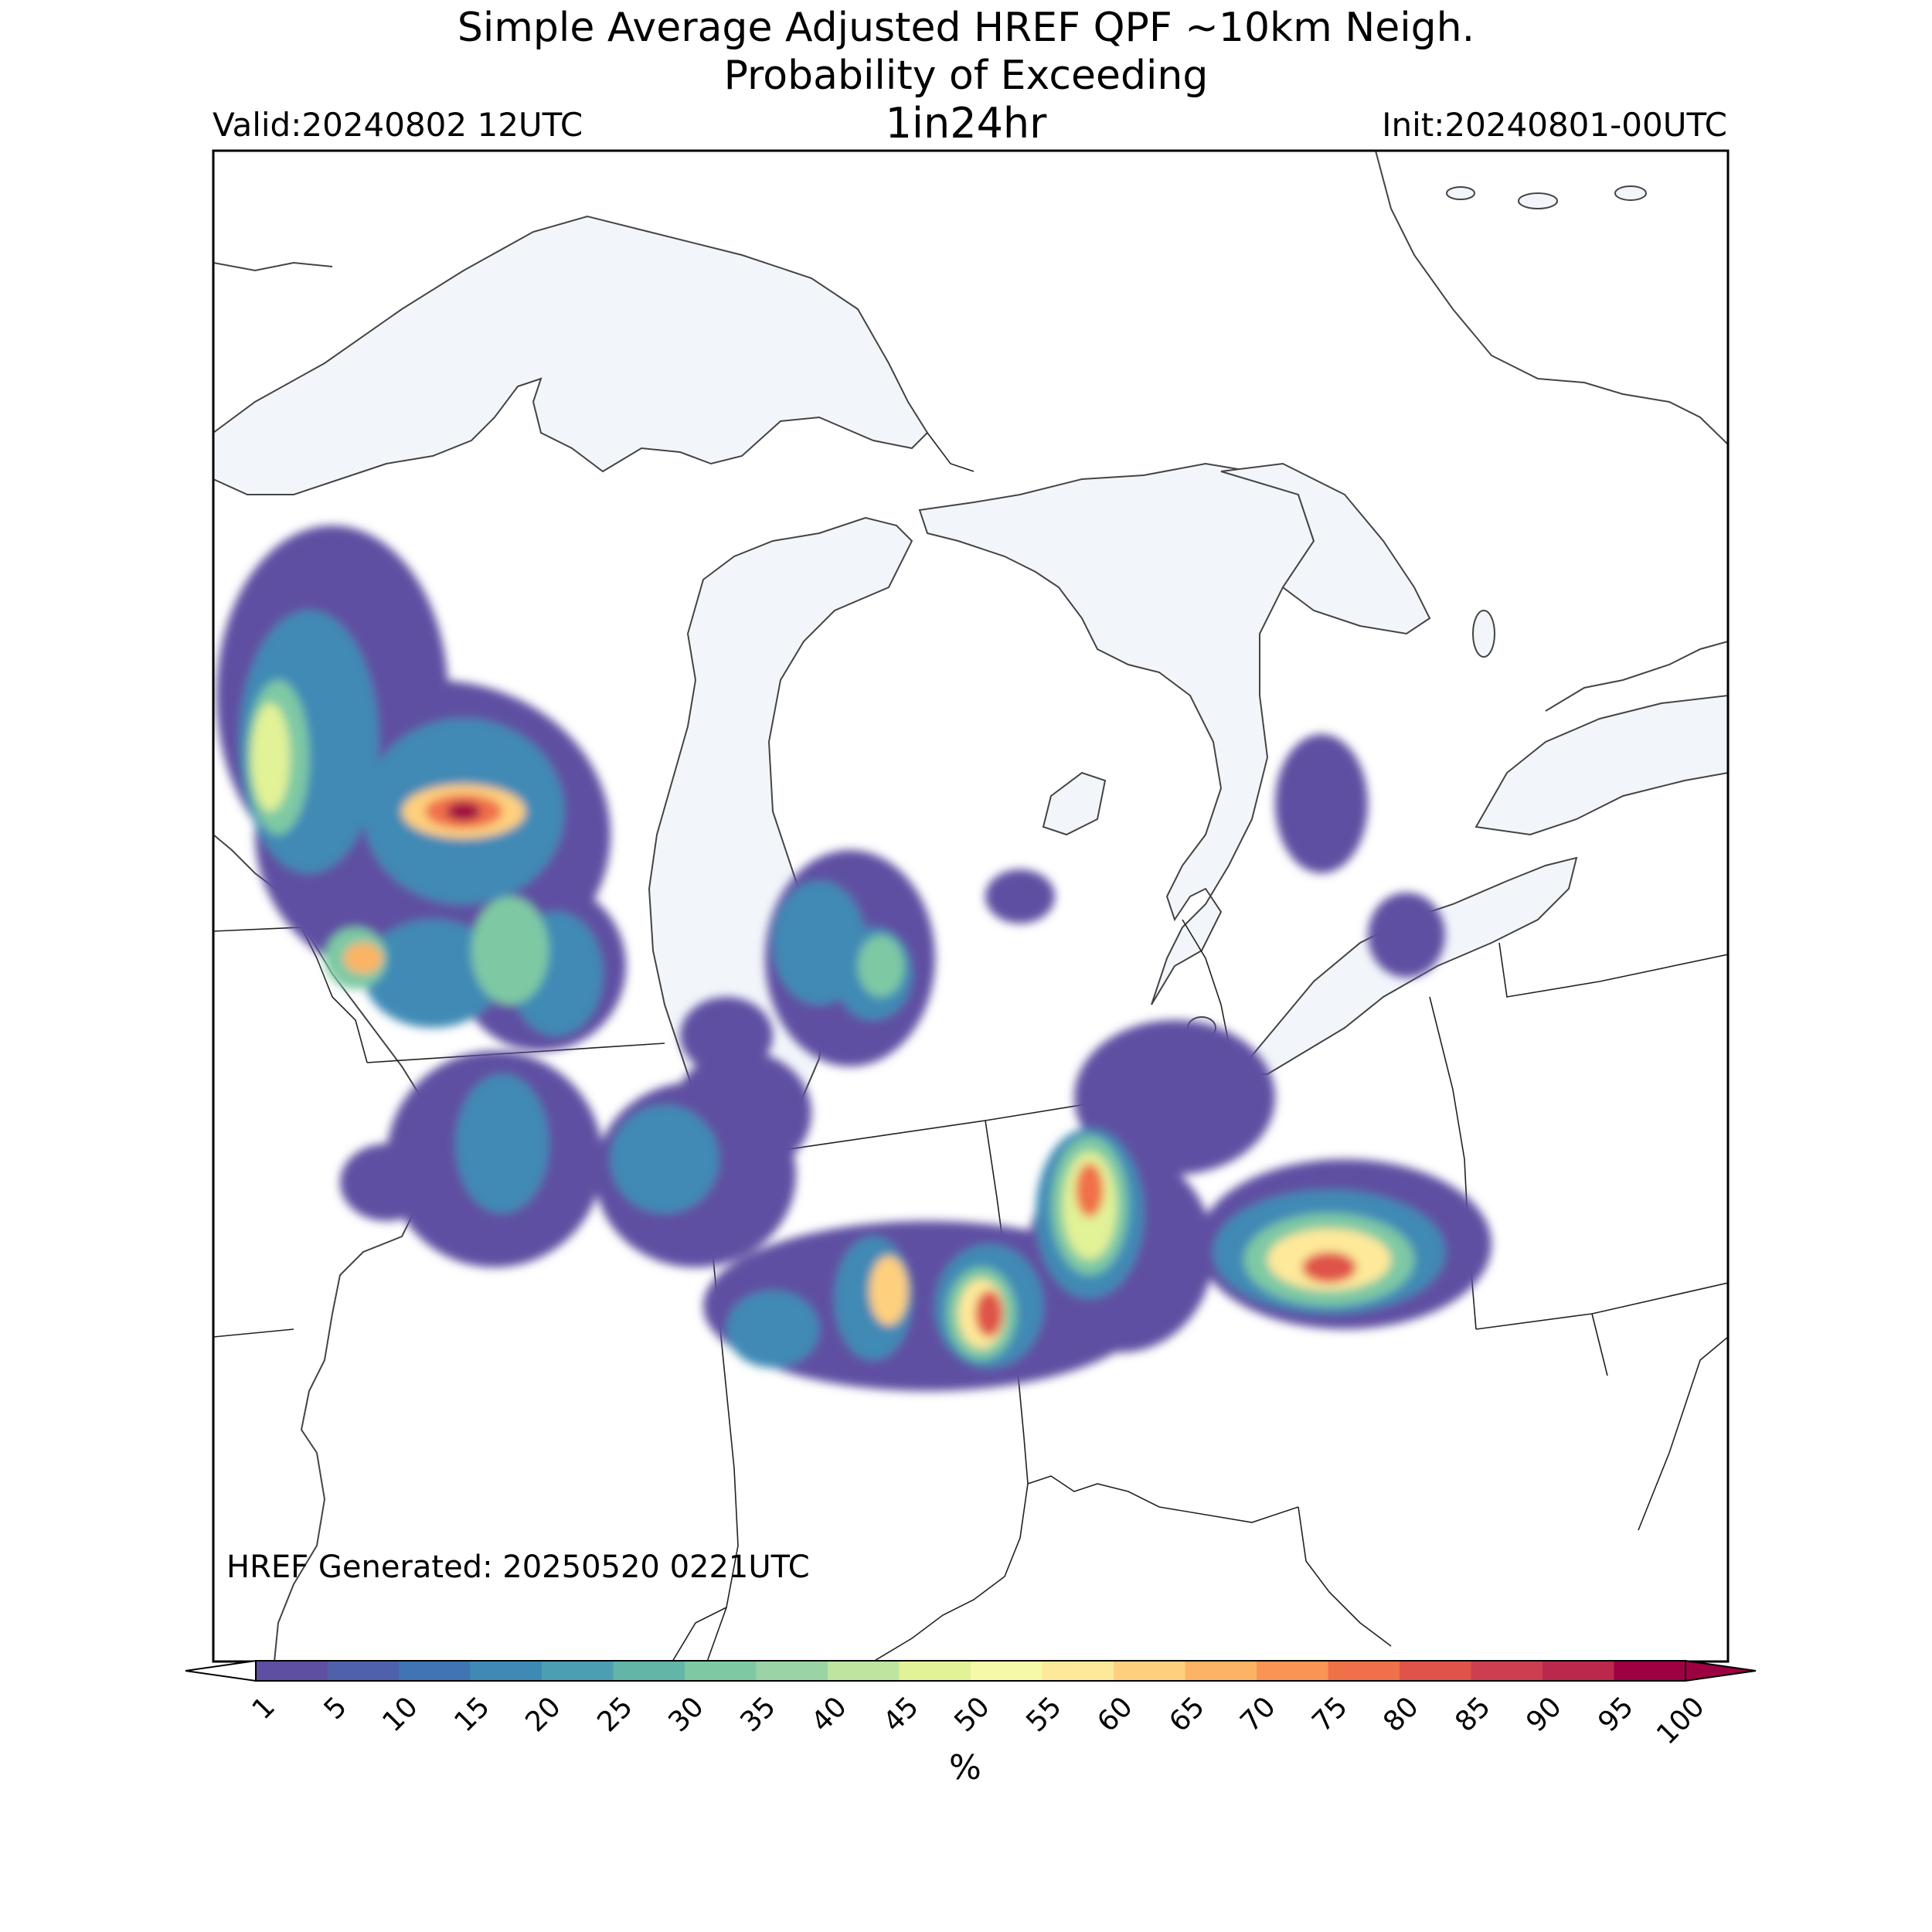 The width and height of the screenshot is (1932, 1932). Describe the element at coordinates (518, 1567) in the screenshot. I see `generated-timestamp: HREF Generated: 20250520 0221UTC` at that location.